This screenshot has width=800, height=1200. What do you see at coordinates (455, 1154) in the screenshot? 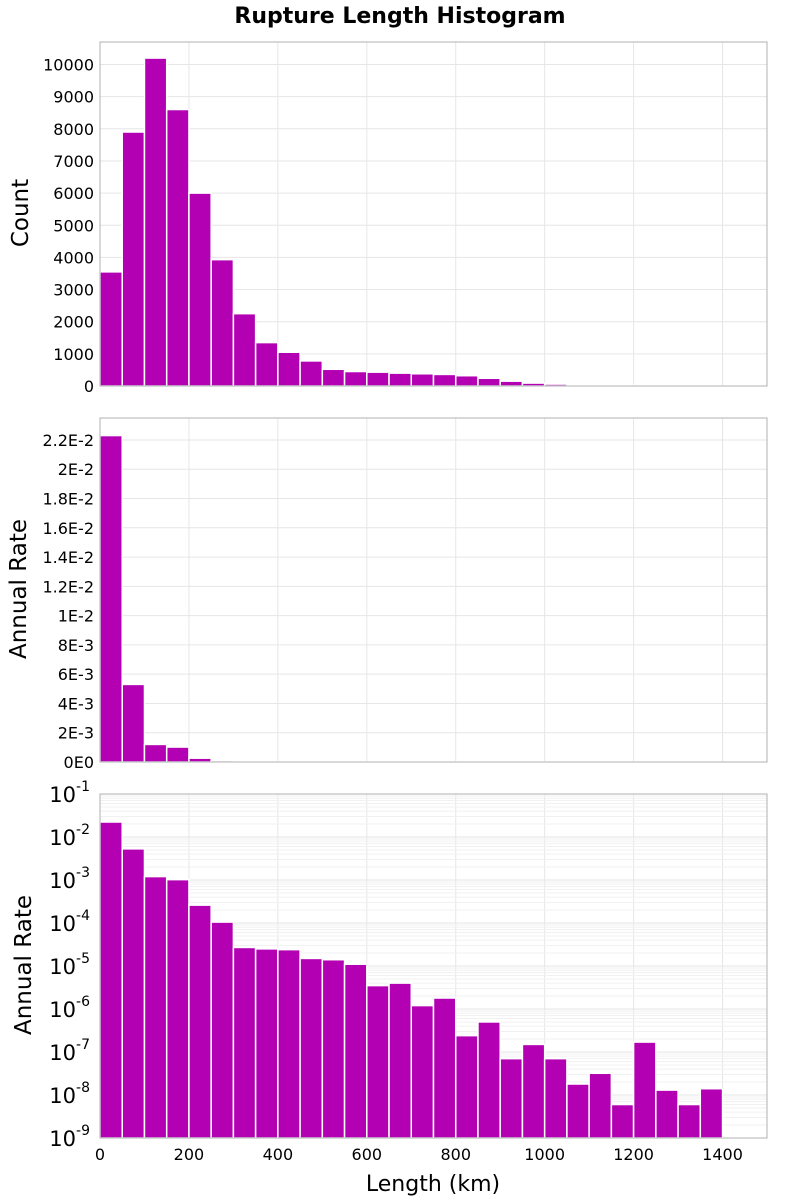
I see `rate-log-x-tick-label: 800` at bounding box center [455, 1154].